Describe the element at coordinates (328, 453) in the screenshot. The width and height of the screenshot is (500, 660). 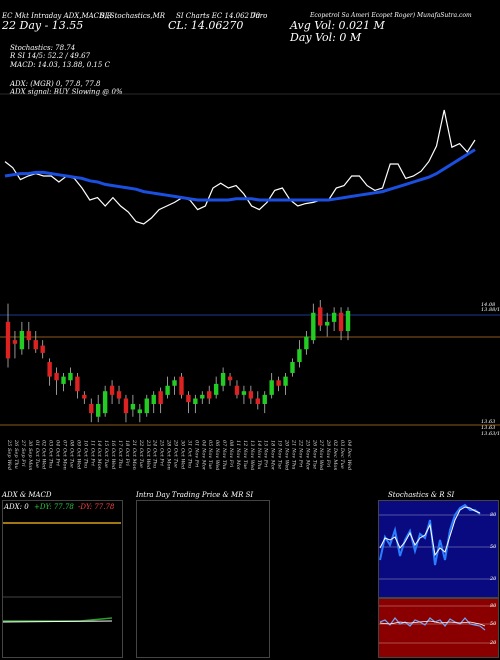
I see `x-tick-label: 29 Nov Fri` at that location.